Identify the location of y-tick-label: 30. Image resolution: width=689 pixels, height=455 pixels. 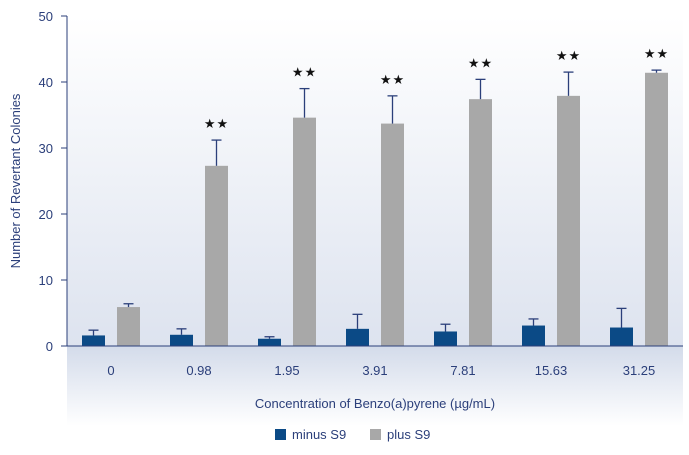
(46, 148).